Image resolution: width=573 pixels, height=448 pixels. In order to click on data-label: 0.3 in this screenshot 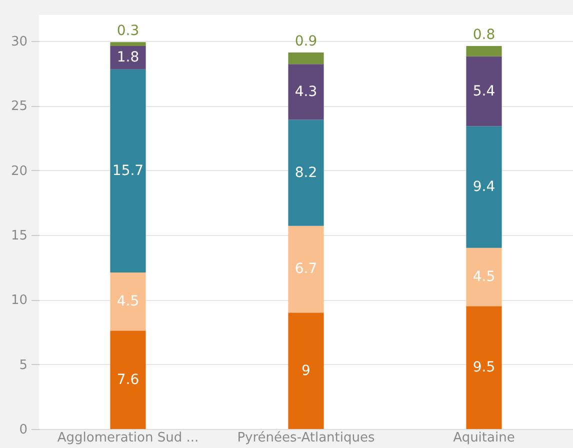, I will do `click(128, 31)`.